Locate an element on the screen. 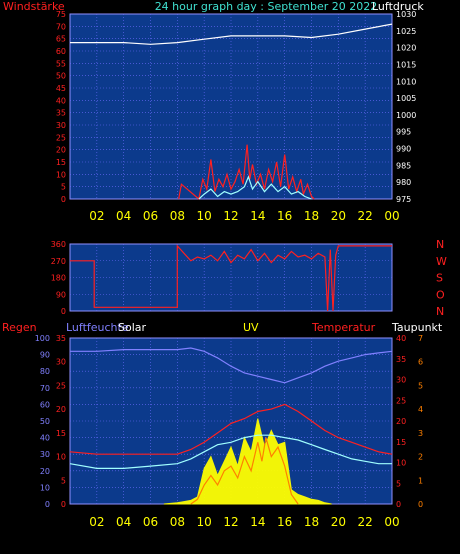  wind-x-tick-label: 14 is located at coordinates (257, 216).